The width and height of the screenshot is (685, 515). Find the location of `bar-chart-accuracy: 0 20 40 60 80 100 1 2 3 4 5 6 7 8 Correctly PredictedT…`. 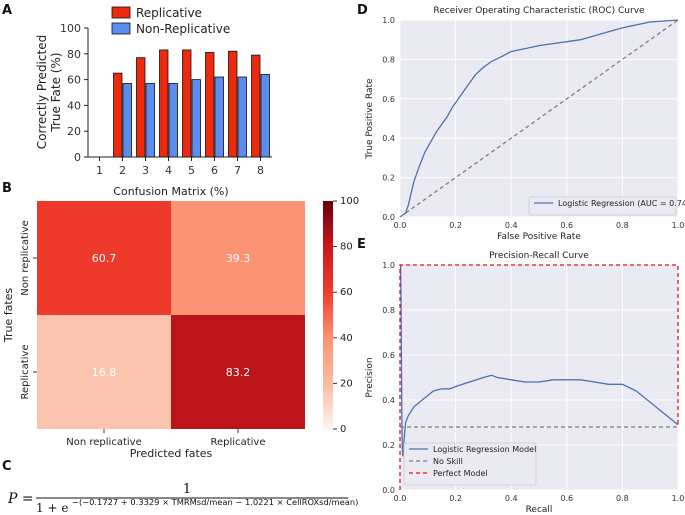

bar-chart-accuracy: 0 20 40 60 80 100 1 2 3 4 5 6 7 8 Correctly PredictedT… is located at coordinates (153, 91).